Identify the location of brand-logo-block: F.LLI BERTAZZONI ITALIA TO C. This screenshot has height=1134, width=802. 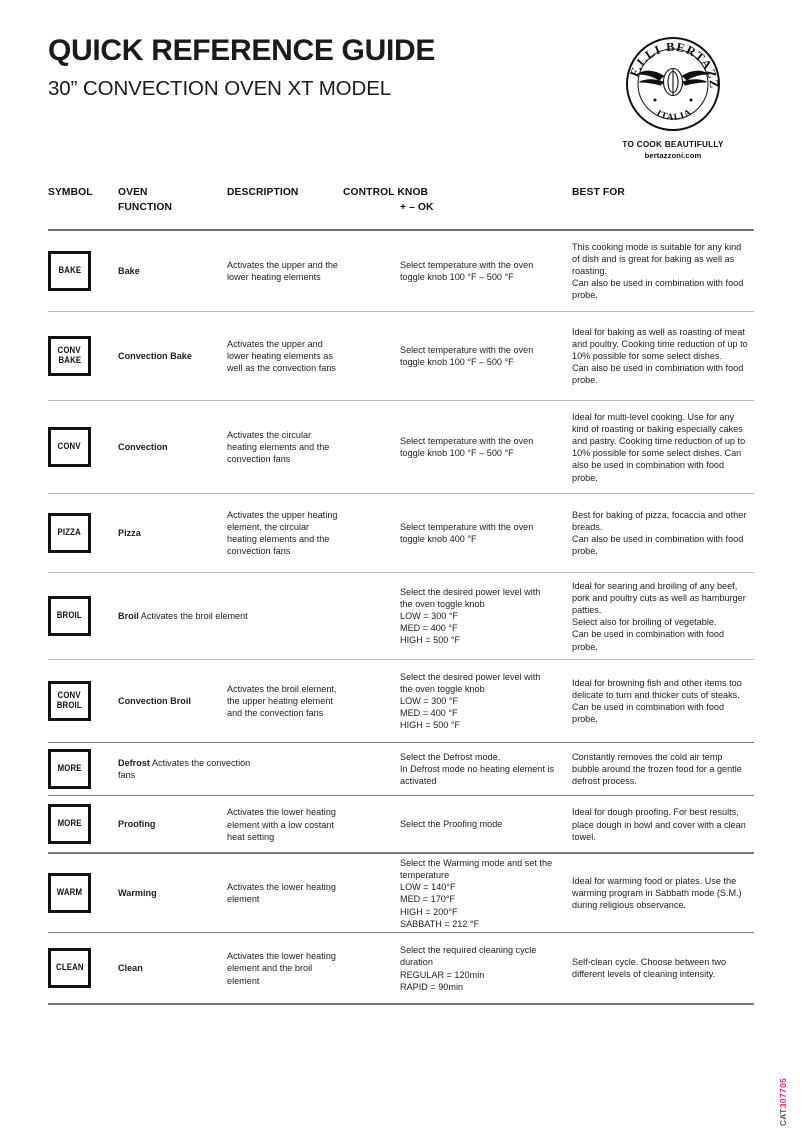
(673, 97).